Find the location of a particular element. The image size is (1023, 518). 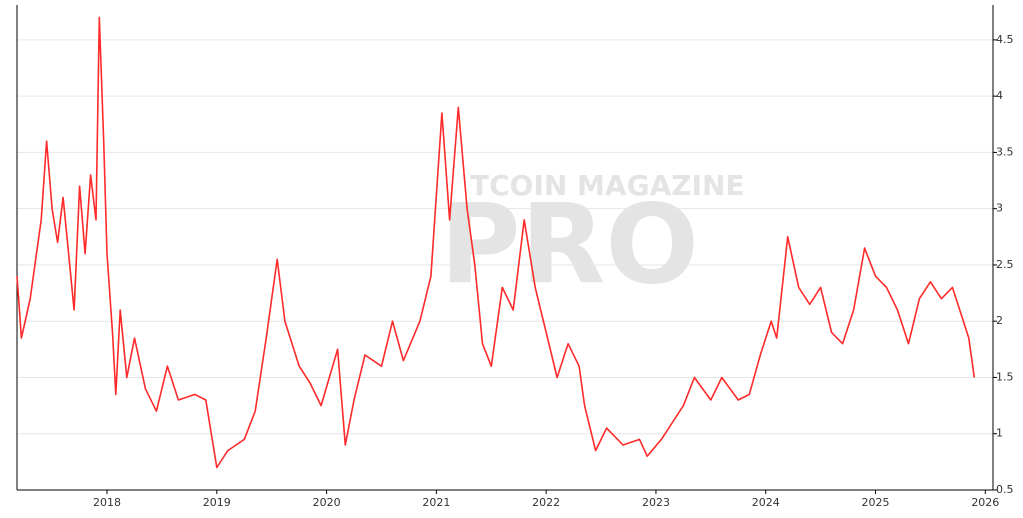

x-tick-label: 2019 is located at coordinates (217, 502).